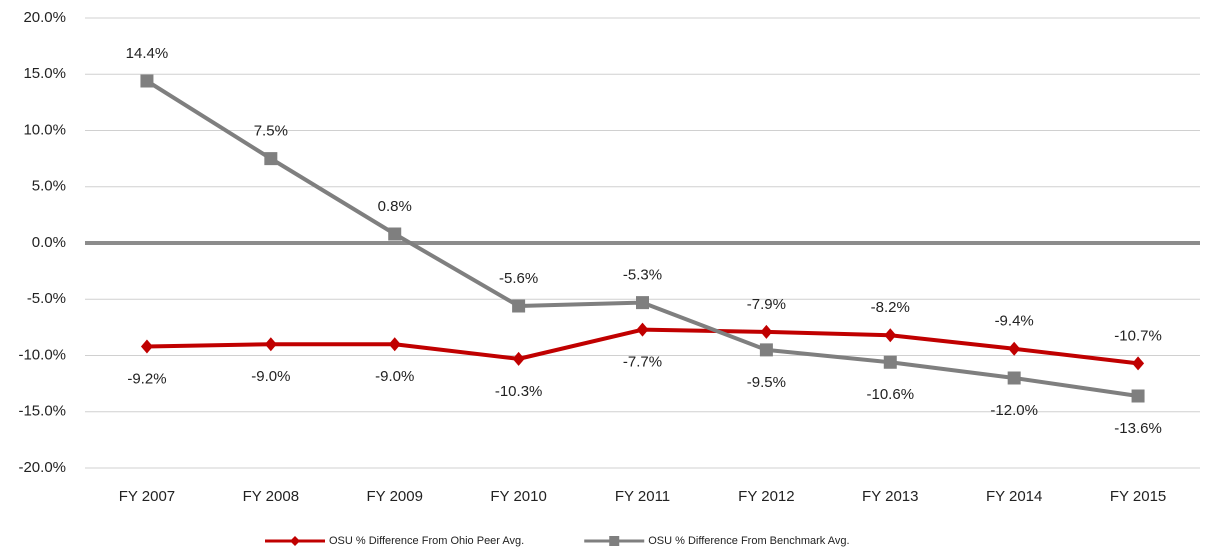 The width and height of the screenshot is (1207, 548). What do you see at coordinates (42, 354) in the screenshot?
I see `y-tick-label: -10.0%` at bounding box center [42, 354].